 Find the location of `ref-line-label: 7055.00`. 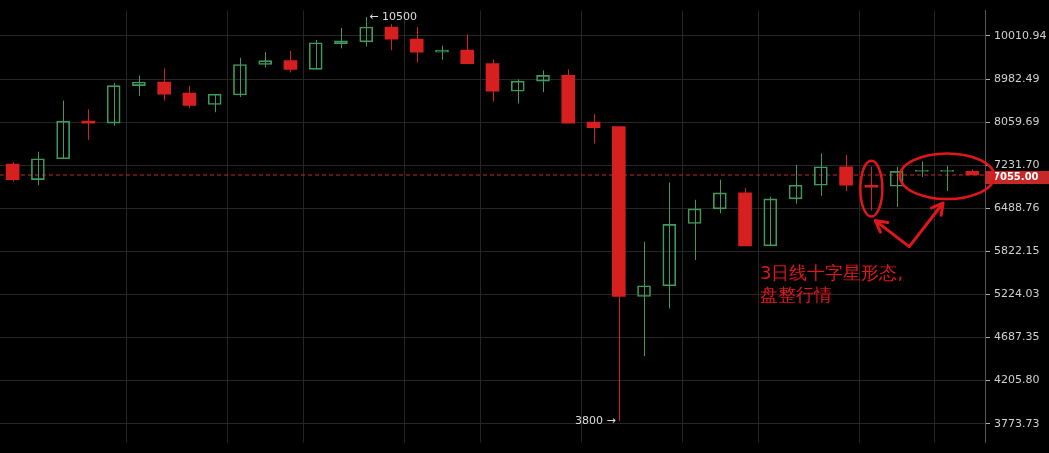

ref-line-label: 7055.00 is located at coordinates (1016, 177).